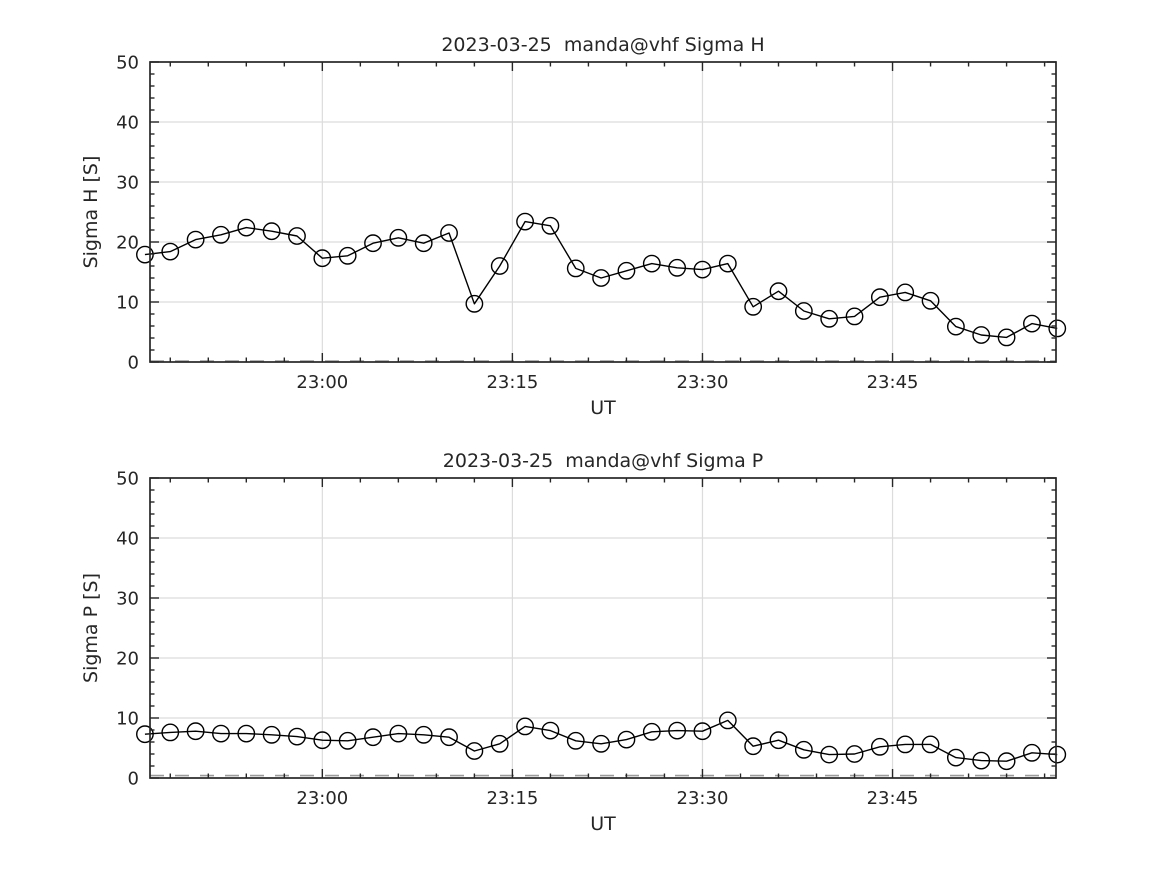  I want to click on sigma-p-ylabel: Sigma P [S], so click(91, 628).